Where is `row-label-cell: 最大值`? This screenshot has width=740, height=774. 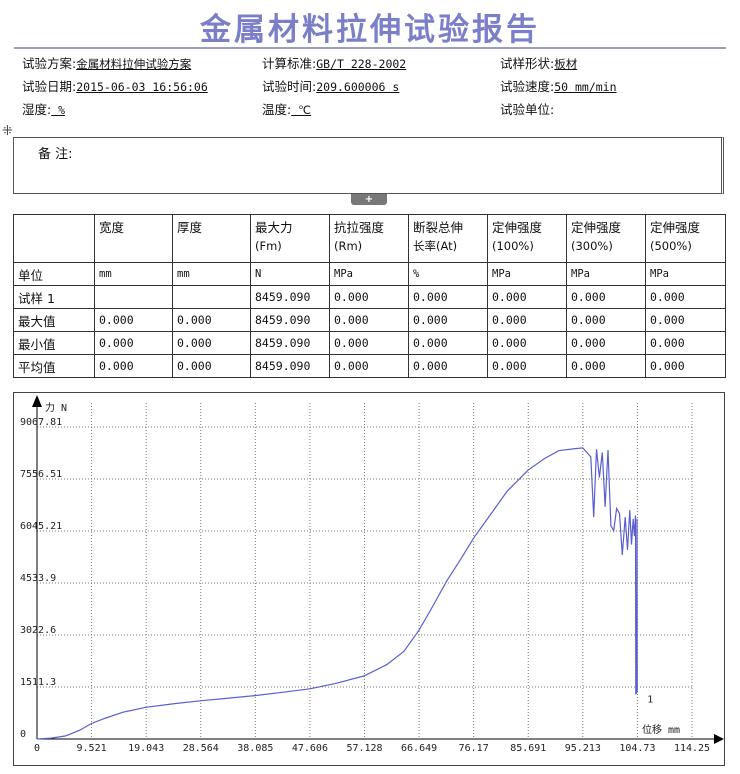 row-label-cell: 最大值 is located at coordinates (54, 320).